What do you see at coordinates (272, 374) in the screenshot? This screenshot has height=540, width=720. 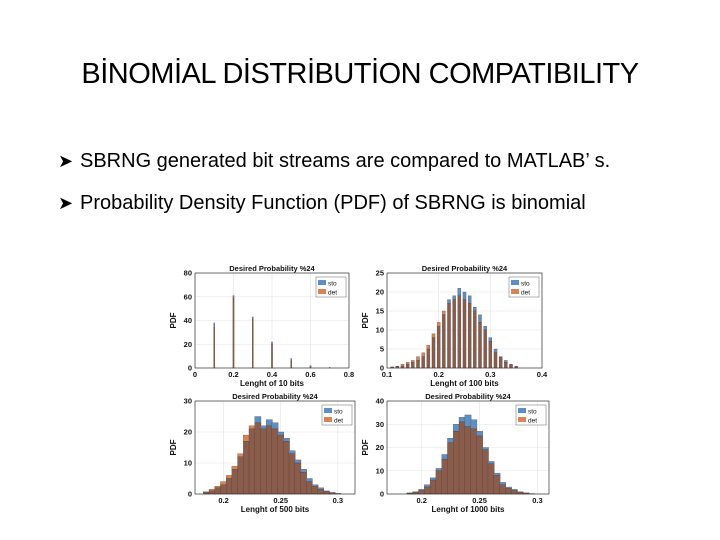 I see `x-tick-label: 0.4` at bounding box center [272, 374].